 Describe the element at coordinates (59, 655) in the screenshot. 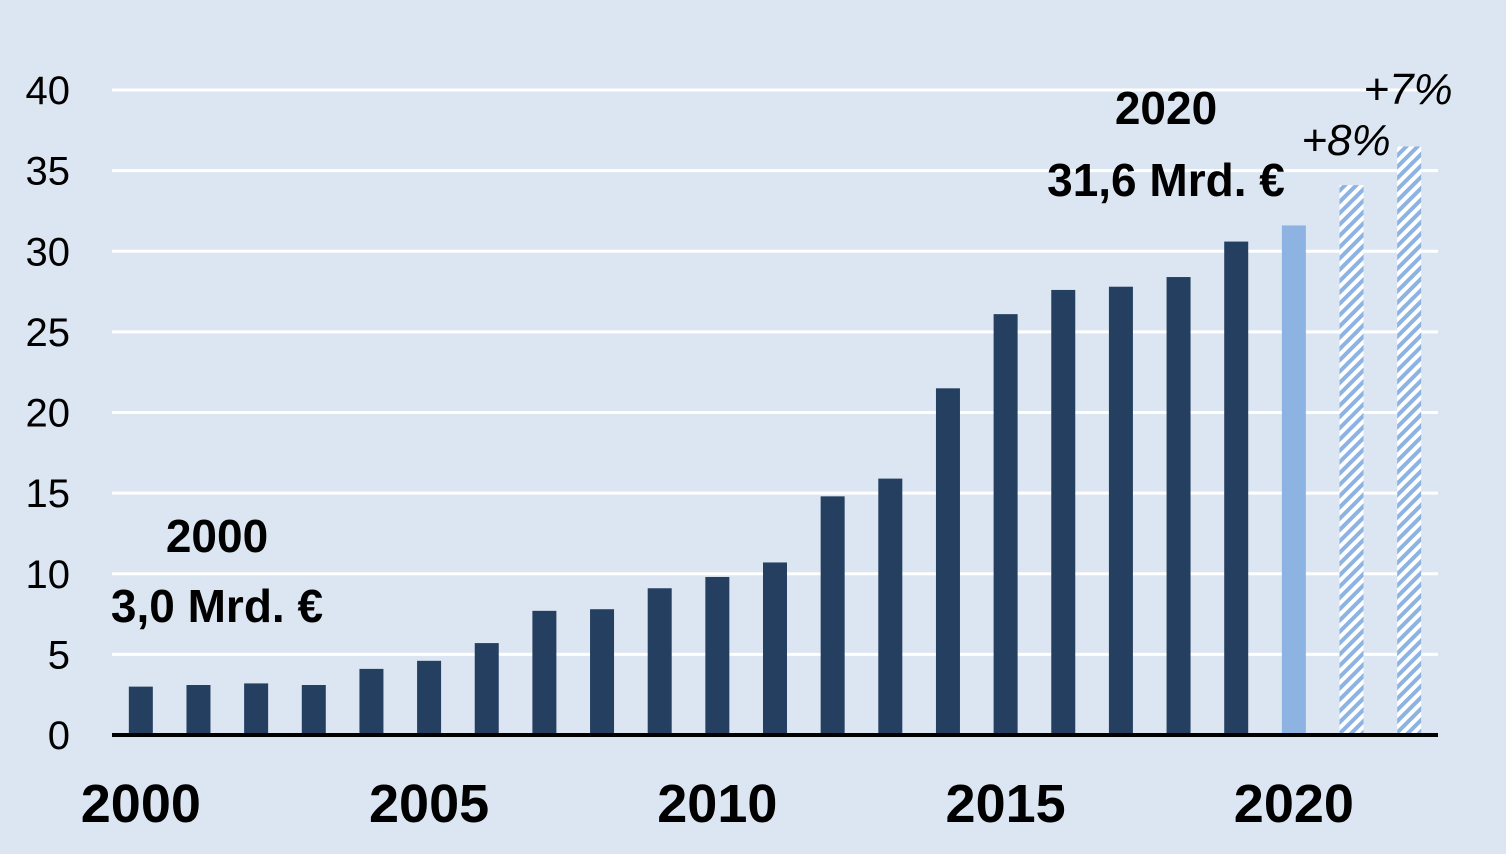

I see `y-tick-label: 5` at that location.